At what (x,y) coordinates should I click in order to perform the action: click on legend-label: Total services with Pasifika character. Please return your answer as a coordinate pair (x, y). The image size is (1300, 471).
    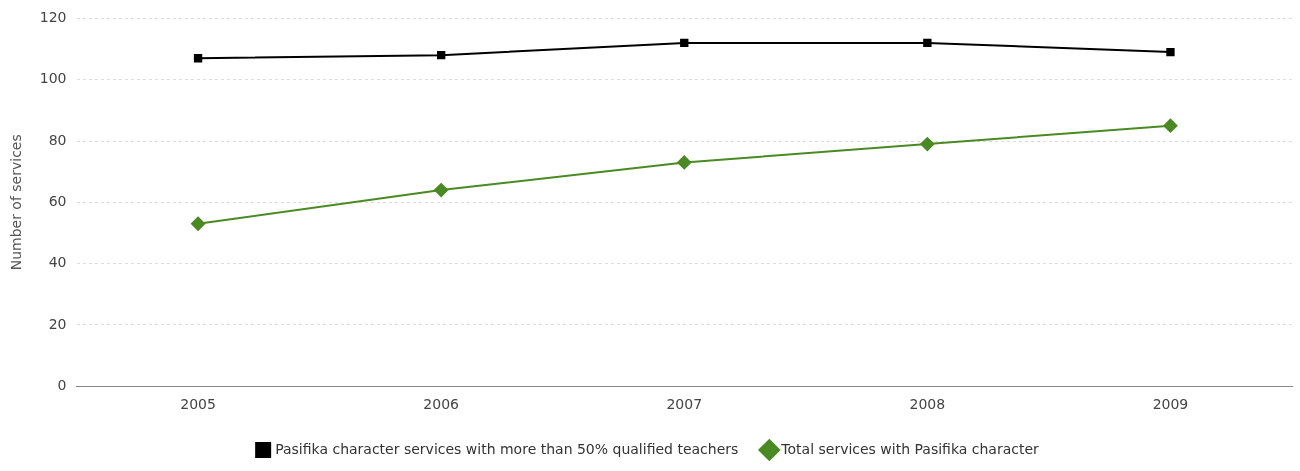
    Looking at the image, I should click on (910, 448).